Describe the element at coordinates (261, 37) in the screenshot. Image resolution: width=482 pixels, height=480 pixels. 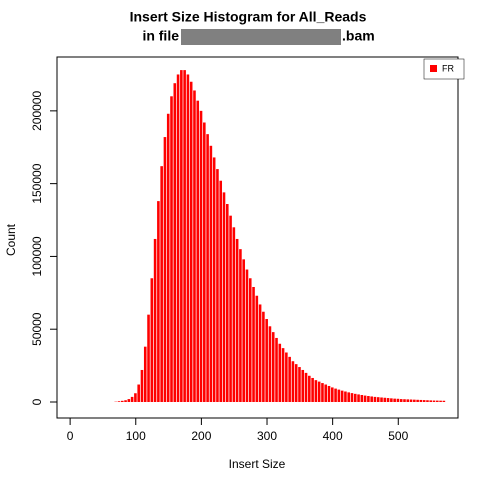
I see `redaction` at that location.